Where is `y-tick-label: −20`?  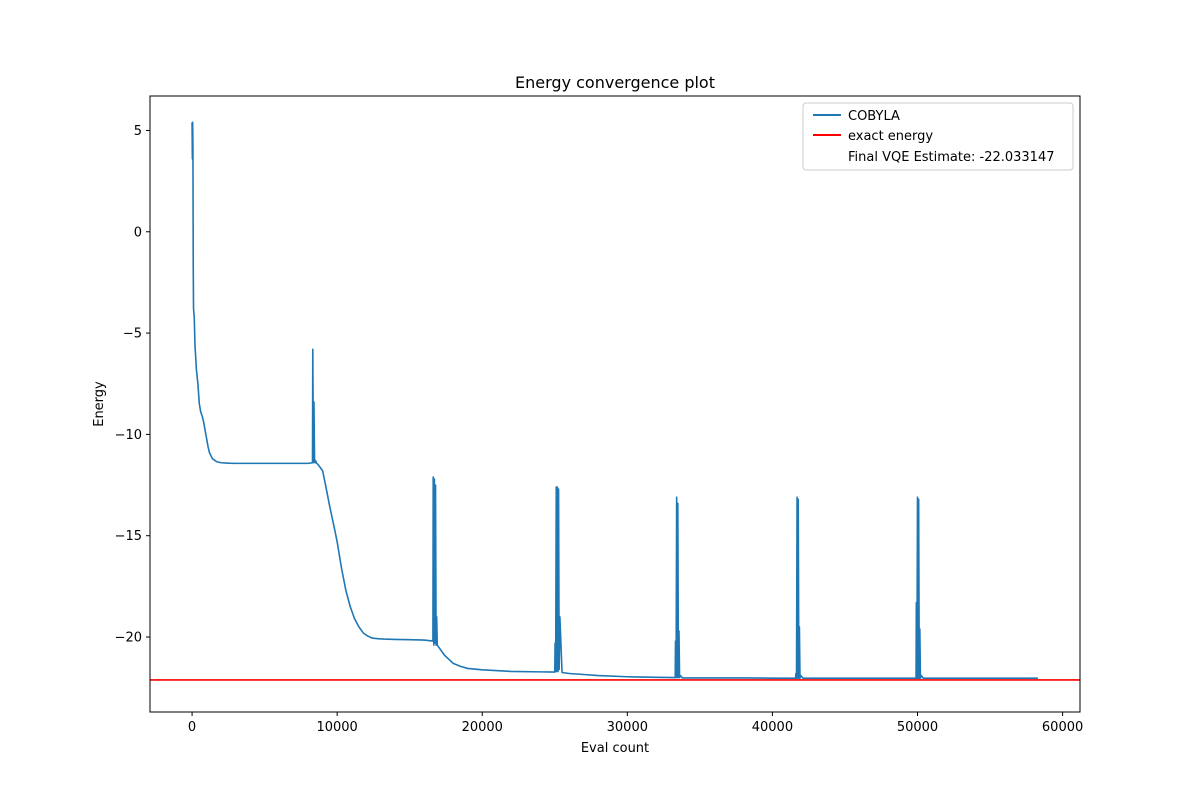
y-tick-label: −20 is located at coordinates (128, 638).